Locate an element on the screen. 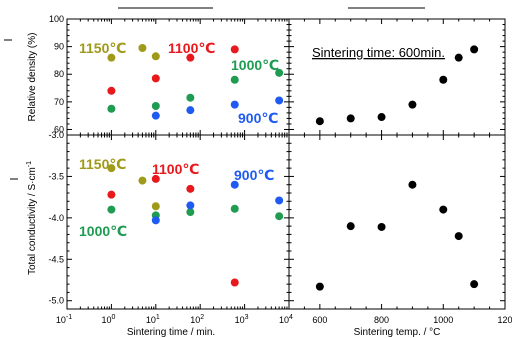 The image size is (512, 338). series-label-1100-top: 1100℃ is located at coordinates (191, 48).